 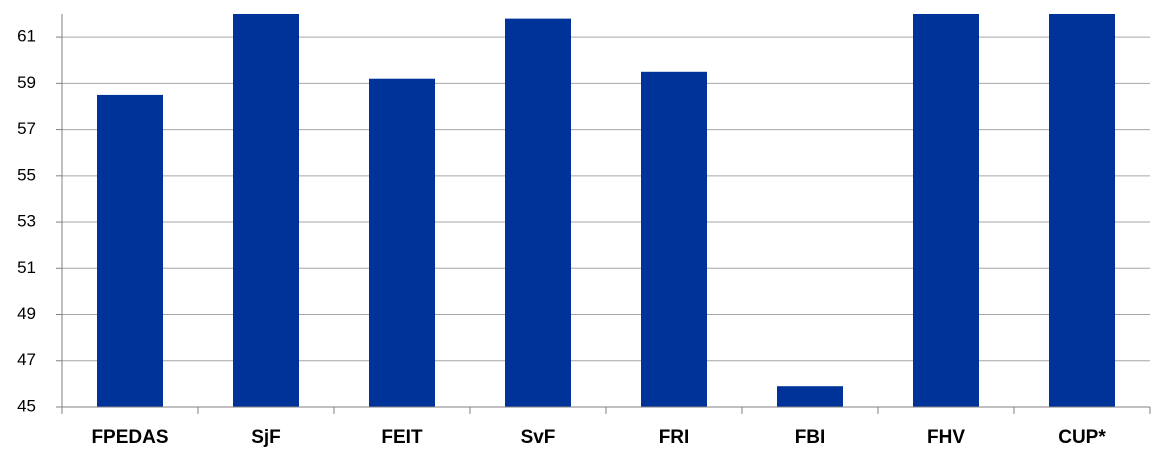 I want to click on y-tick-label: 47, so click(x=26, y=359).